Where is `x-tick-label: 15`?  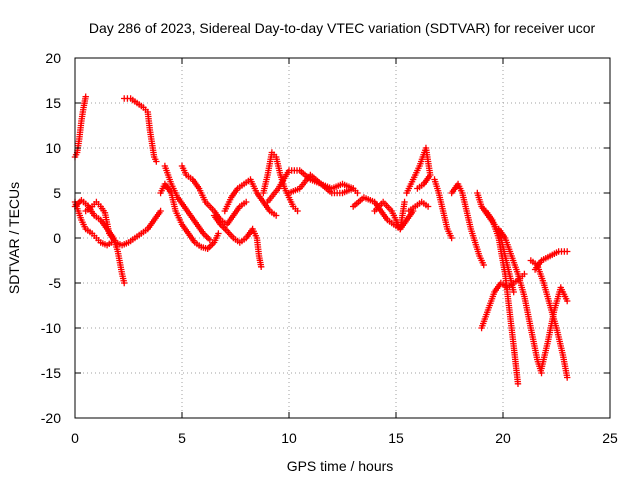 x-tick-label: 15 is located at coordinates (396, 438).